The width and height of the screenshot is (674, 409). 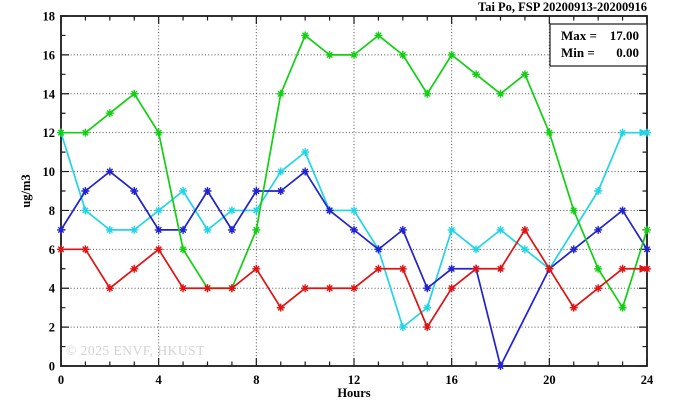 I want to click on x-tick-label: 12, so click(x=354, y=380).